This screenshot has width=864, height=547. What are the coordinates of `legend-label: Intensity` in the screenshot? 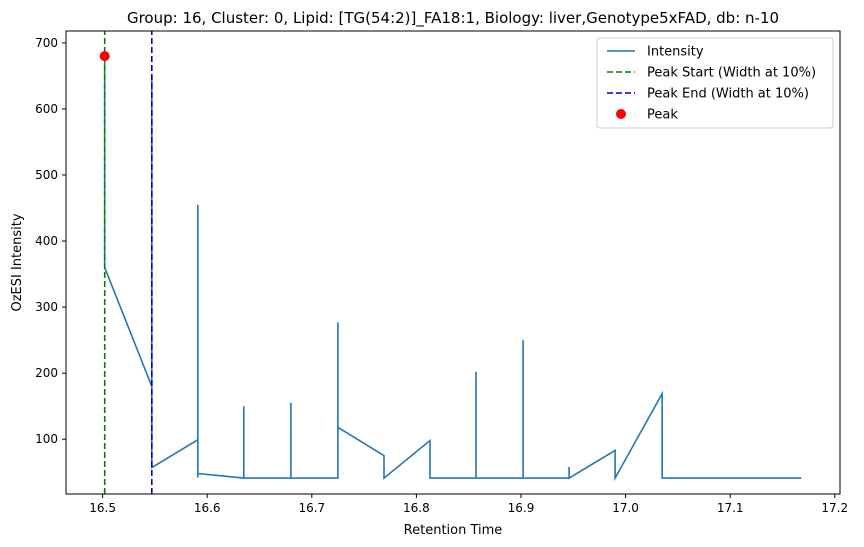 It's located at (675, 52).